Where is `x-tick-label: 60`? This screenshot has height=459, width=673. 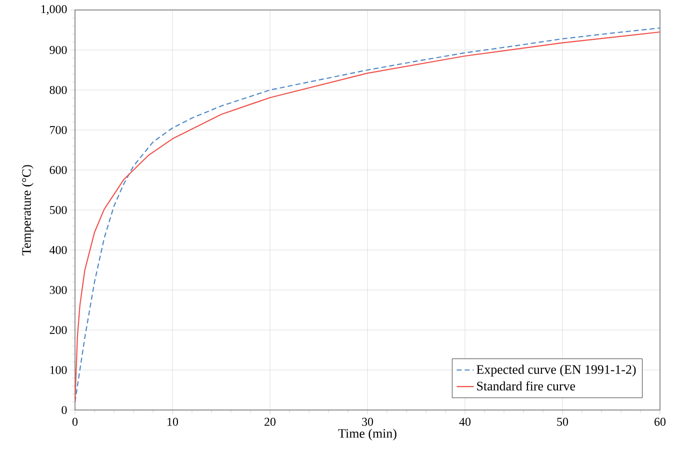 x-tick-label: 60 is located at coordinates (660, 422).